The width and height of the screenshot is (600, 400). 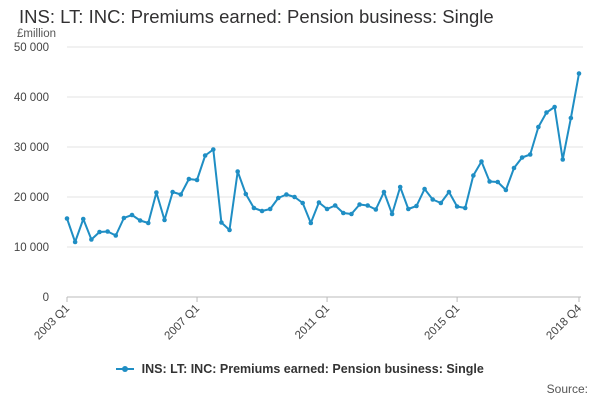 What do you see at coordinates (31, 48) in the screenshot?
I see `y-tick-label: 50 000` at bounding box center [31, 48].